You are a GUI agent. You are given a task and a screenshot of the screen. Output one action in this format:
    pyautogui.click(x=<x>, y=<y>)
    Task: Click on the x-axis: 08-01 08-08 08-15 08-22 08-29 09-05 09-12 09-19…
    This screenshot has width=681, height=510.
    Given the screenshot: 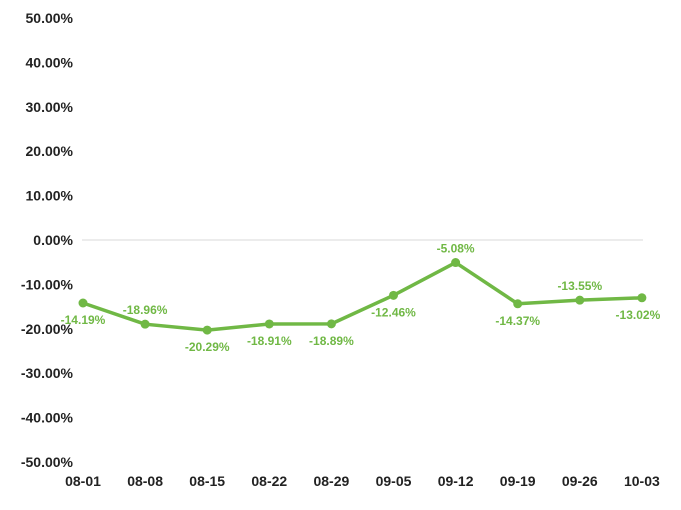 What is the action you would take?
    pyautogui.click(x=362, y=481)
    